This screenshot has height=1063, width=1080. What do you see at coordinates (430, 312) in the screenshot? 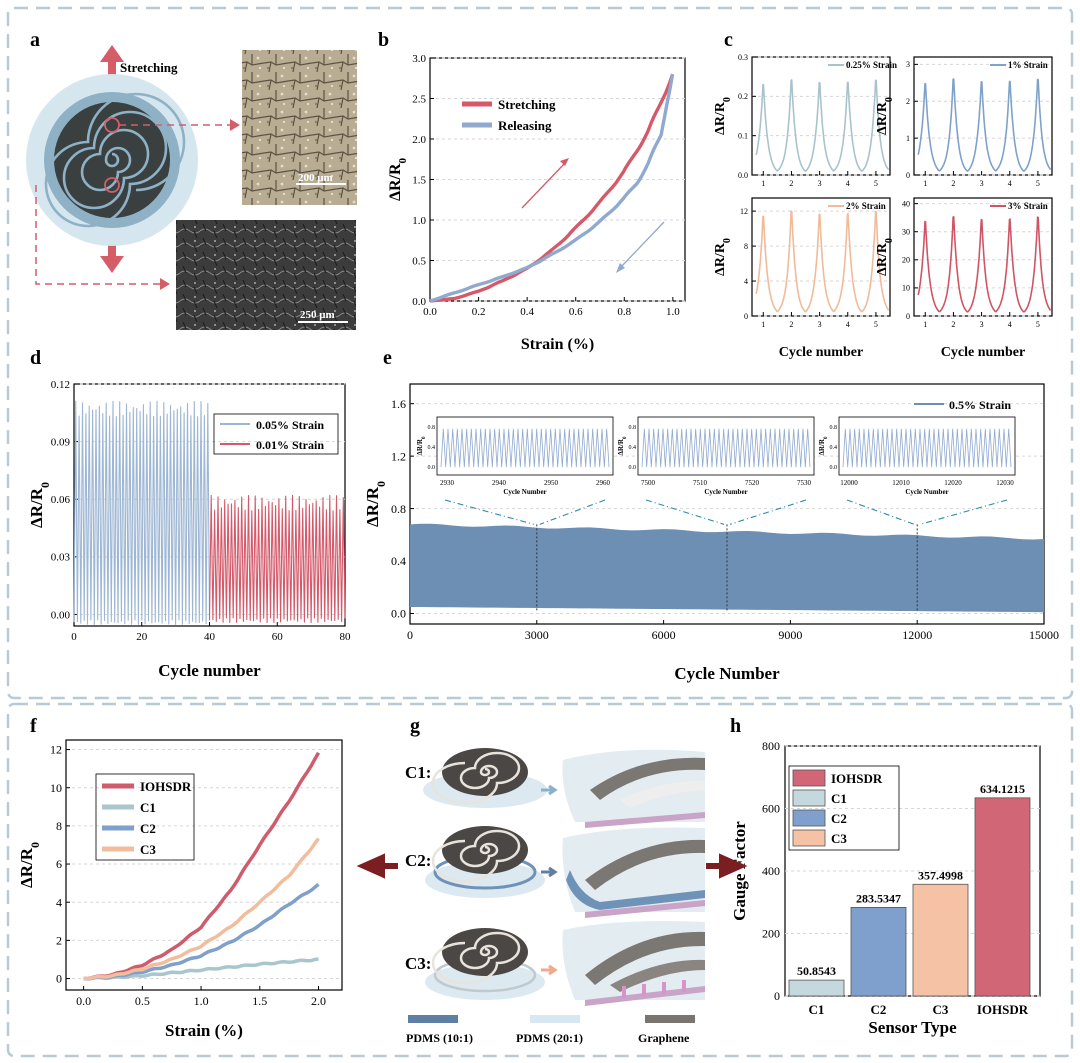
I see `b-x-tick-label: 0.0` at bounding box center [430, 312].